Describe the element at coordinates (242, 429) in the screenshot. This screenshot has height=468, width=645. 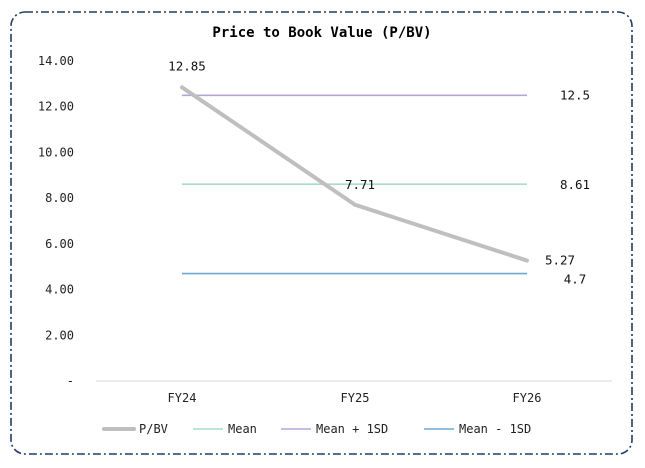
I see `legend-label: Mean` at that location.